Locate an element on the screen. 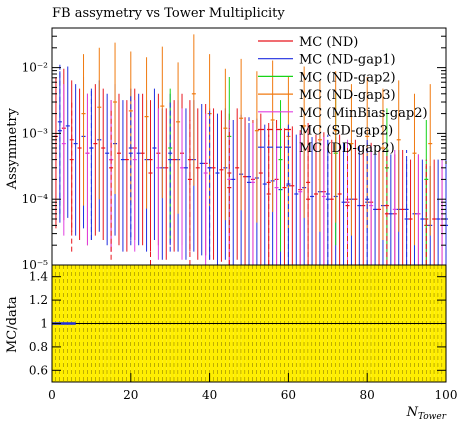  ratio-y-tick-label: 1.4 is located at coordinates (38, 277).